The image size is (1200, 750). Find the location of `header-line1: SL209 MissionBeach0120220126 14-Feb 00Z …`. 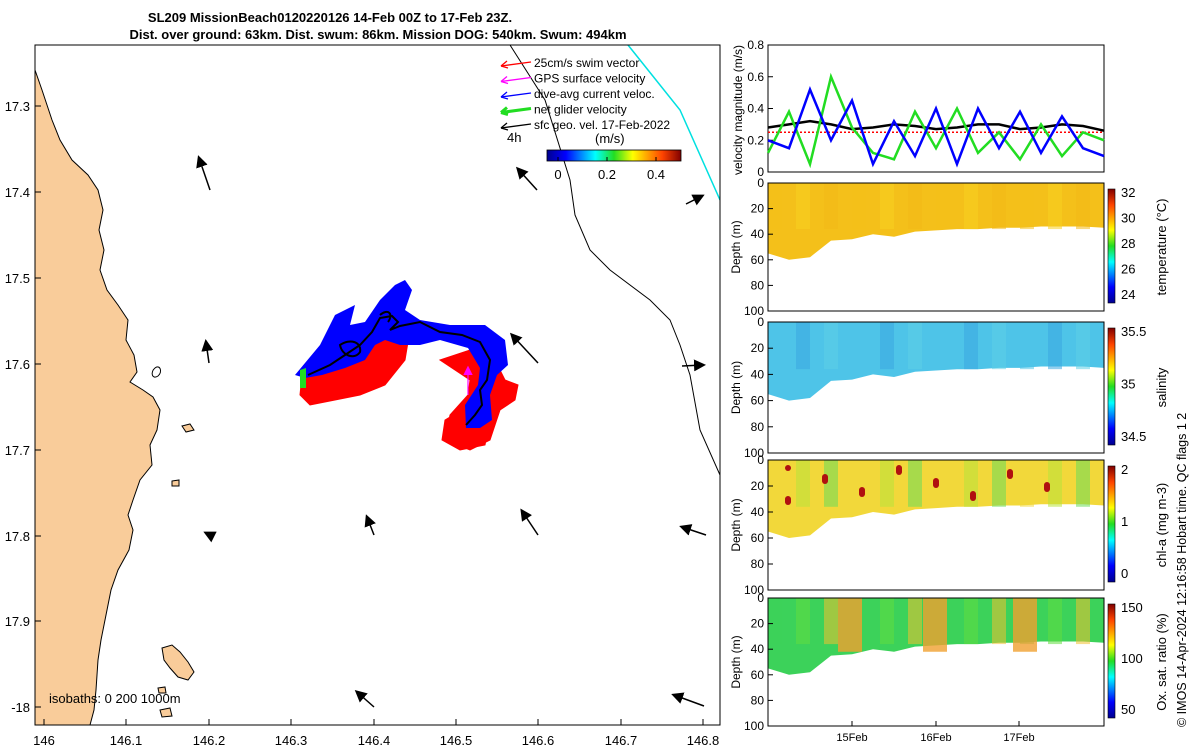

header-line1: SL209 MissionBeach0120220126 14-Feb 00Z … is located at coordinates (330, 17).